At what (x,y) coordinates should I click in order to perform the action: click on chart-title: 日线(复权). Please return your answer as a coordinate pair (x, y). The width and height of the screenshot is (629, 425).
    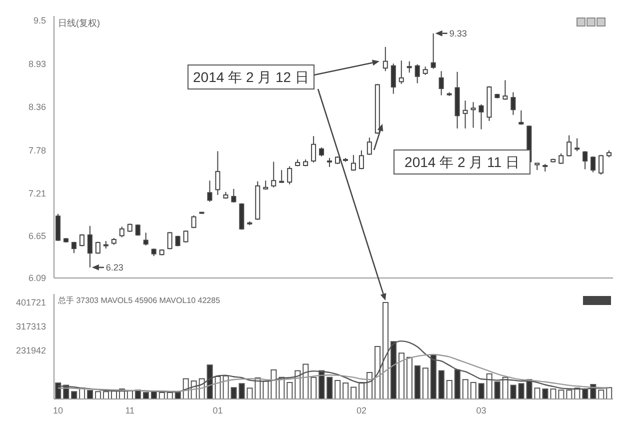
    Looking at the image, I should click on (79, 23).